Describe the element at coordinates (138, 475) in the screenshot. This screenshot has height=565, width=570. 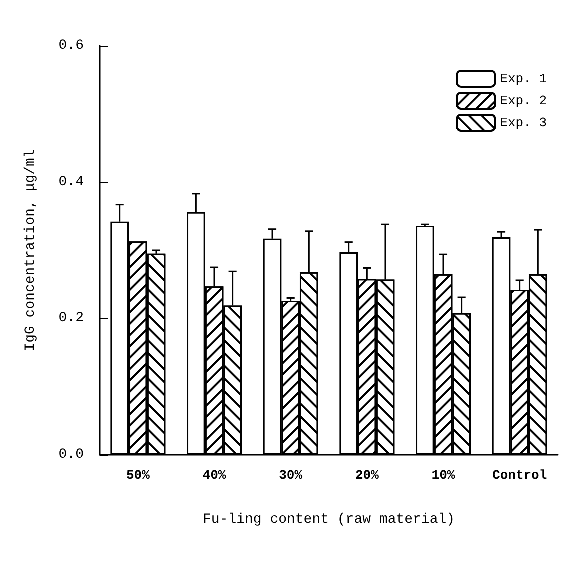
I see `x-tick-label: 50%` at that location.